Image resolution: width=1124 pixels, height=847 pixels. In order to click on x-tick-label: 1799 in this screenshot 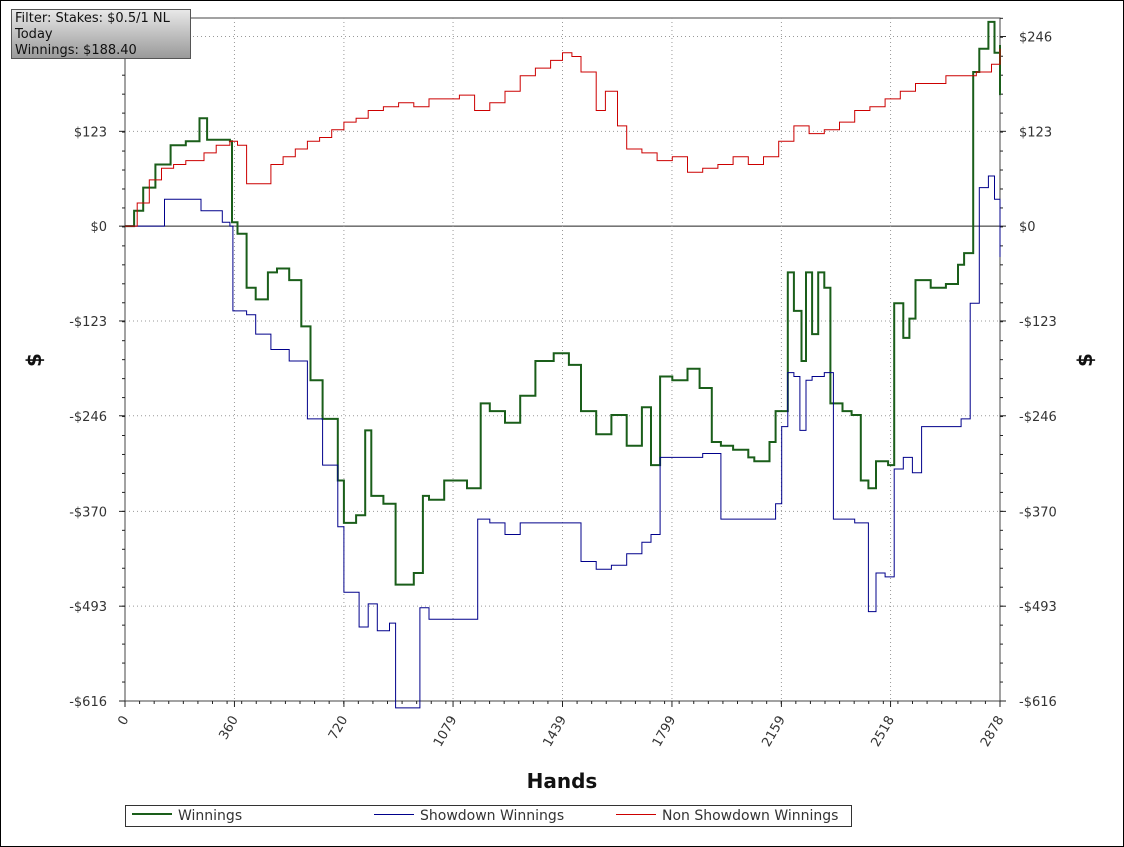, I will do `click(665, 732)`.